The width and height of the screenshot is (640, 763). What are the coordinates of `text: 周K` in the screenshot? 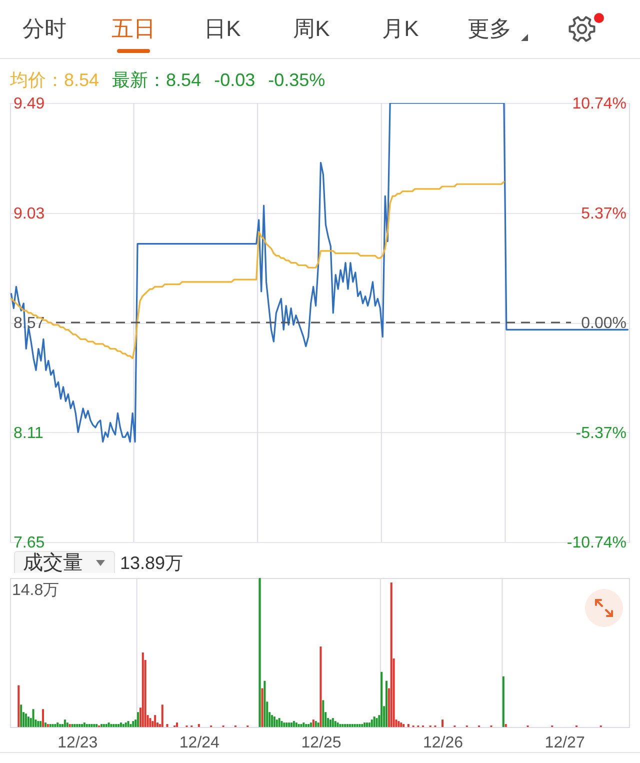 It's located at (311, 29).